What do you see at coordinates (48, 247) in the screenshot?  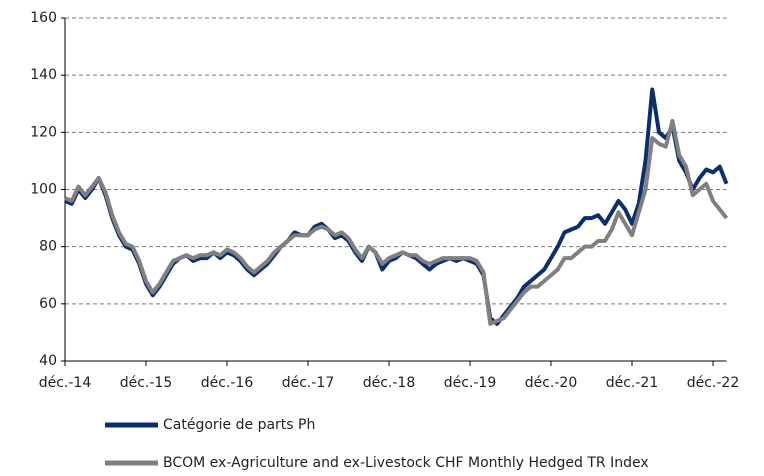 I see `y-tick-label: 80` at bounding box center [48, 247].